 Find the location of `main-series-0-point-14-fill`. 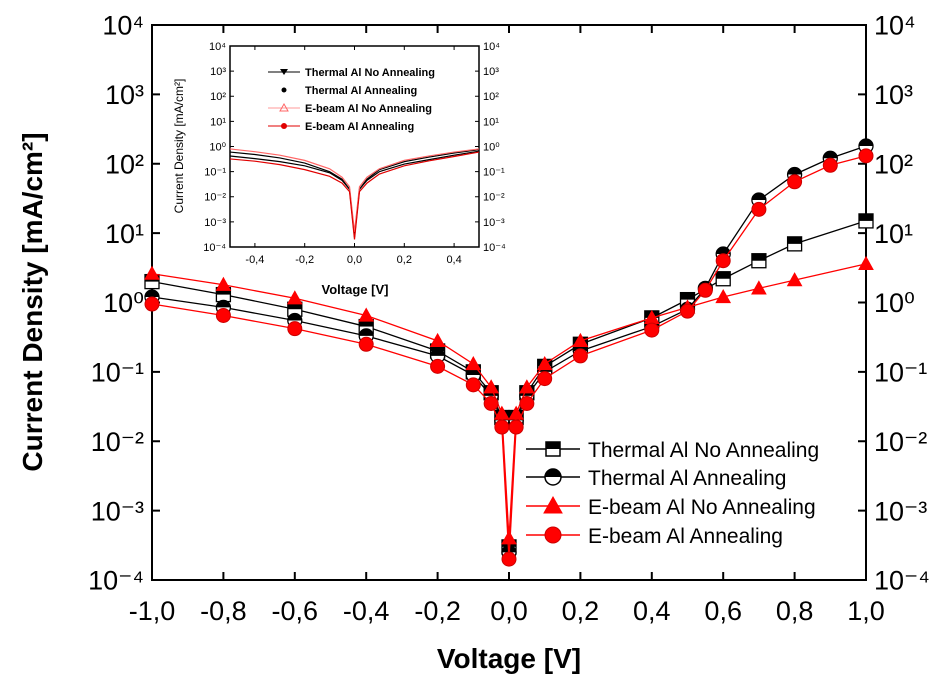

main-series-0-point-14-fill is located at coordinates (687, 296).